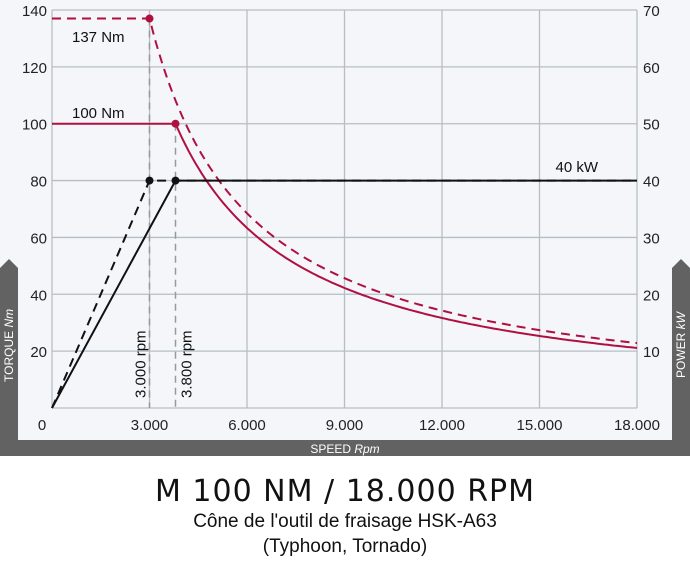  Describe the element at coordinates (651, 125) in the screenshot. I see `y-right-tick-label: 50` at that location.